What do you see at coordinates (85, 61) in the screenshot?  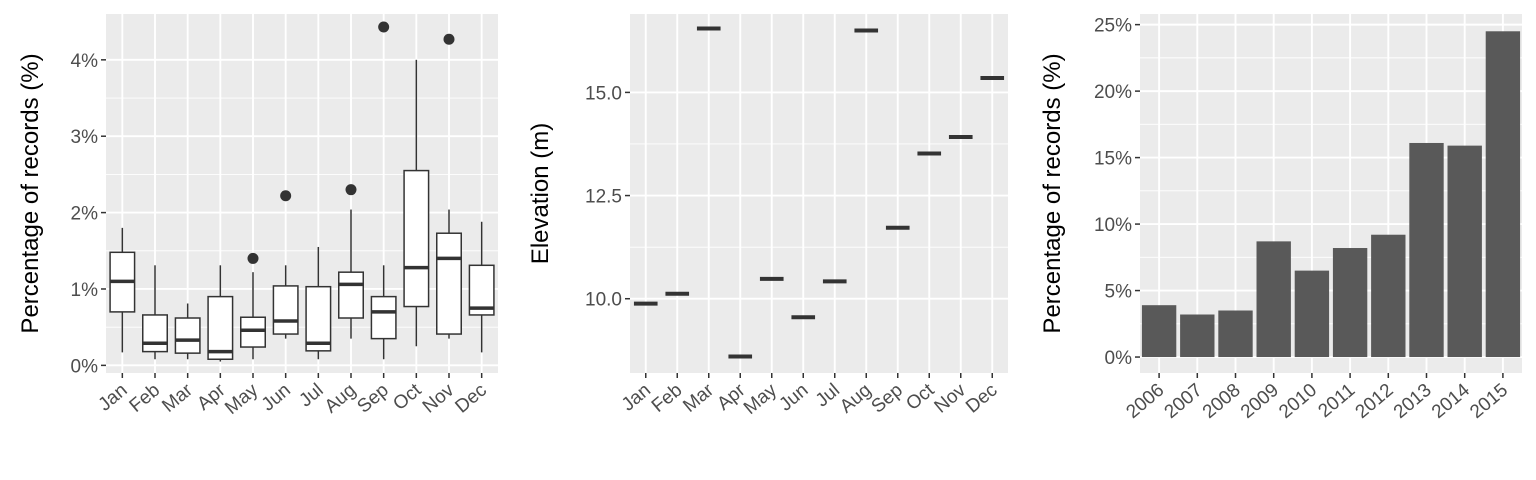 I see `y-tick-label: 4%` at bounding box center [85, 61].